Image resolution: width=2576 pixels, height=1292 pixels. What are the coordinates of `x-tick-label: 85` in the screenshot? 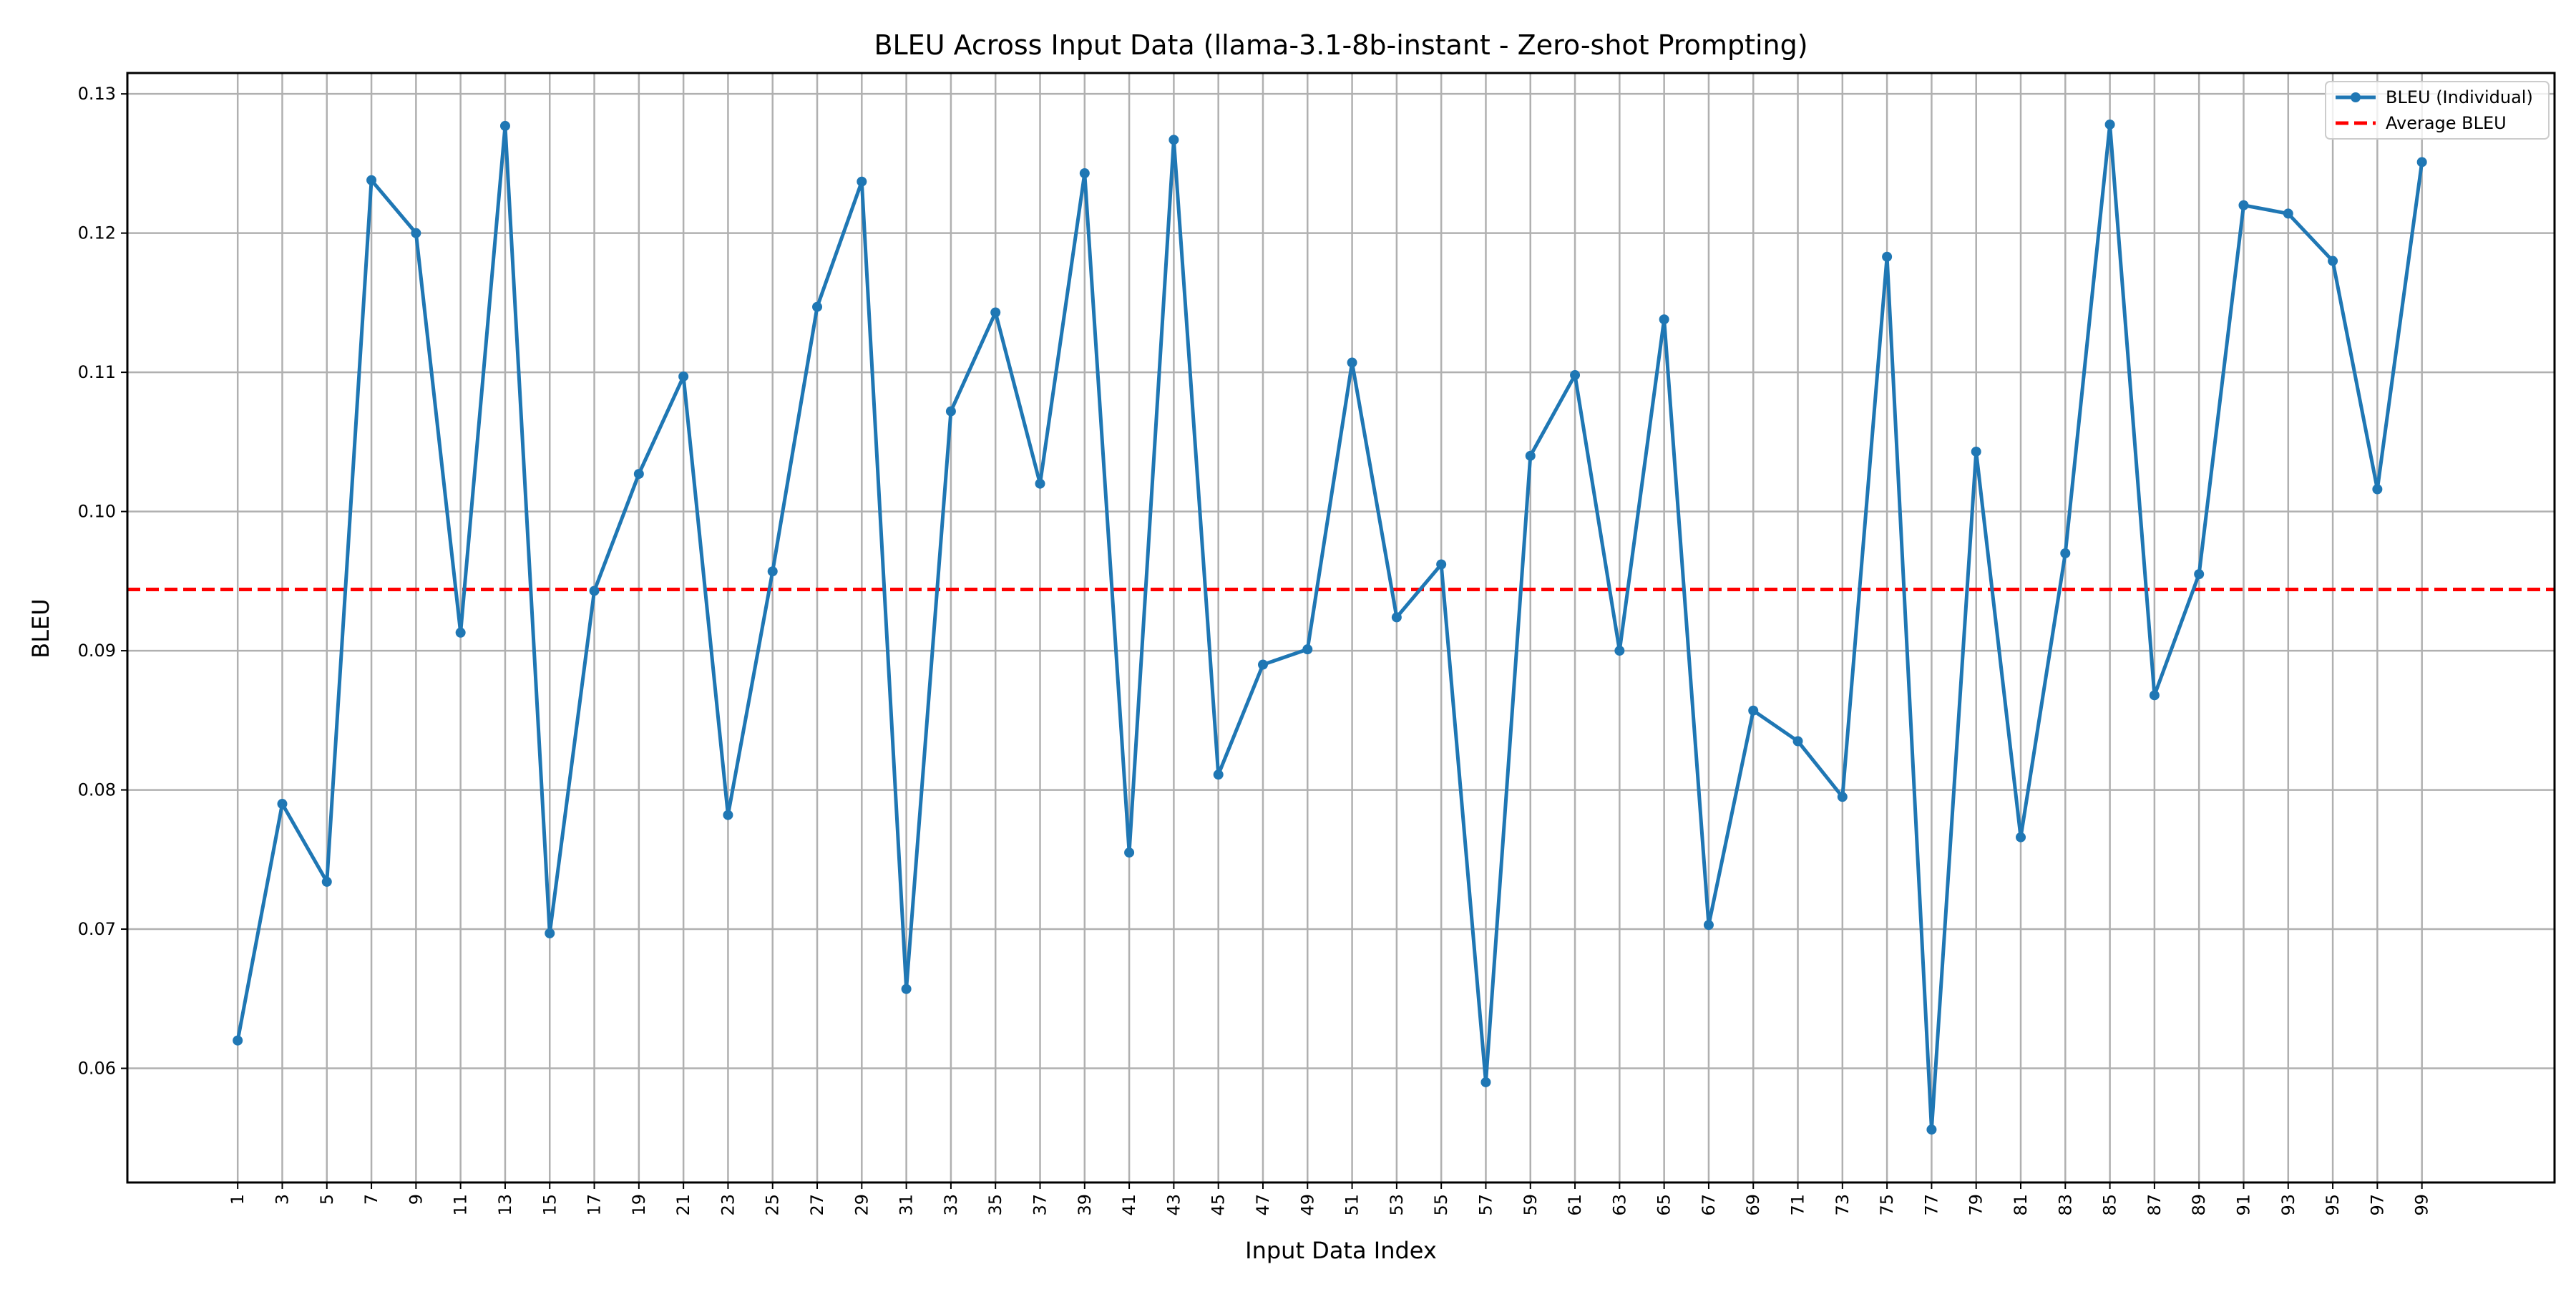 It's located at (2110, 1205).